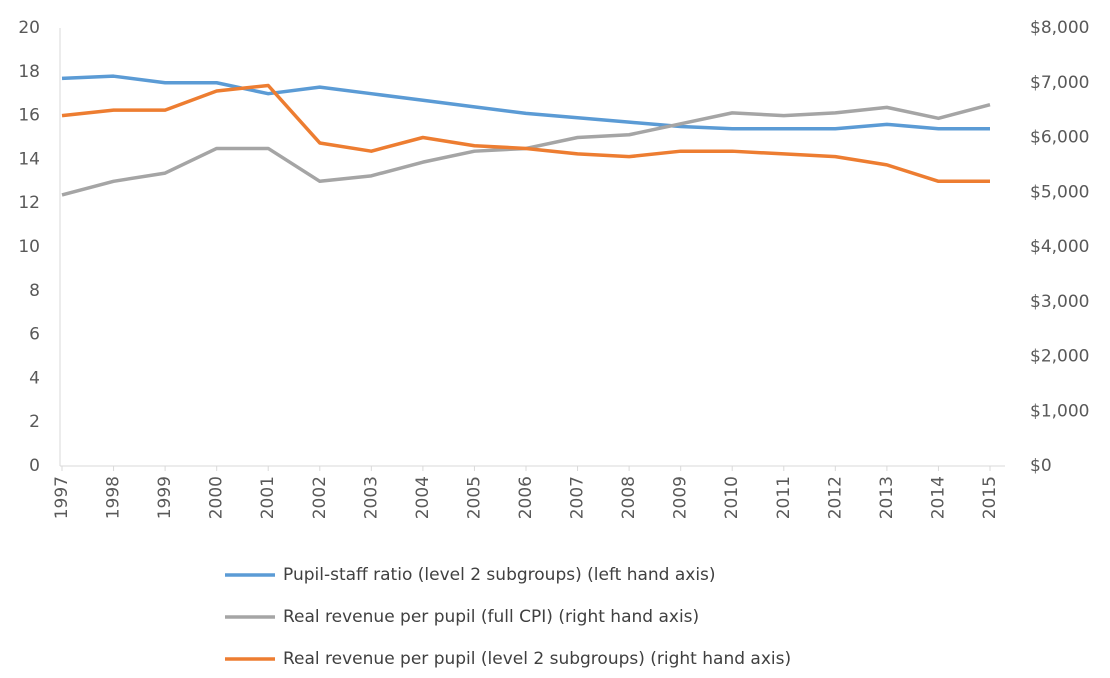  What do you see at coordinates (268, 497) in the screenshot?
I see `x-tick-label: 2001` at bounding box center [268, 497].